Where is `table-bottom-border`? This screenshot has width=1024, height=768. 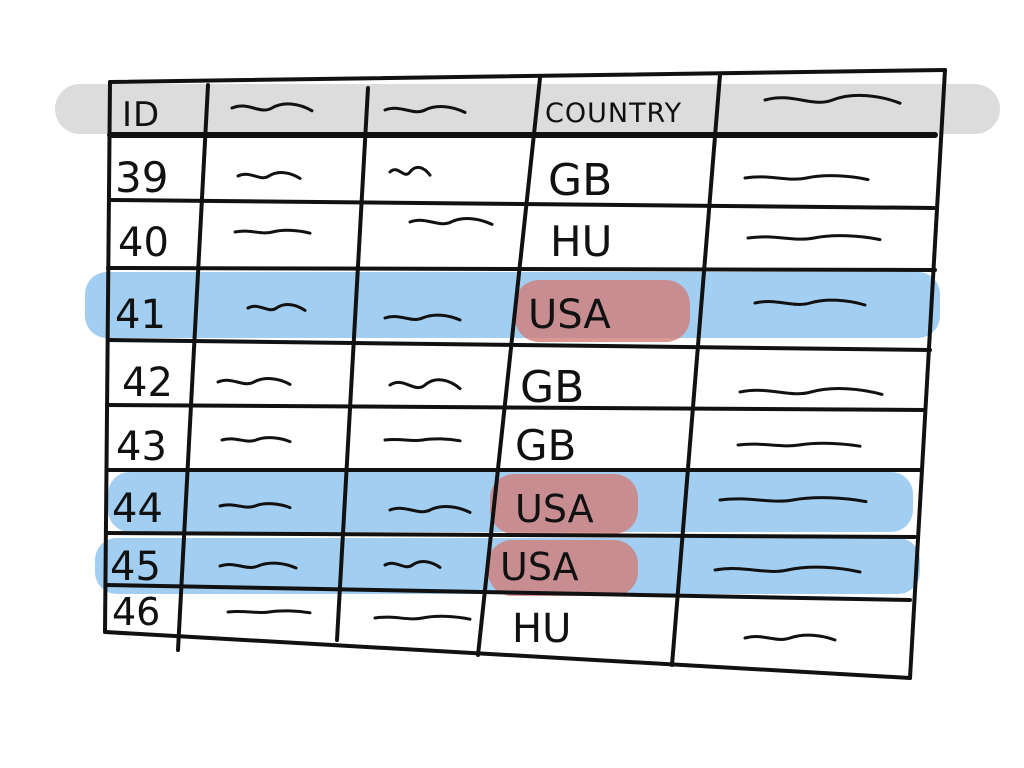 table-bottom-border is located at coordinates (507, 655).